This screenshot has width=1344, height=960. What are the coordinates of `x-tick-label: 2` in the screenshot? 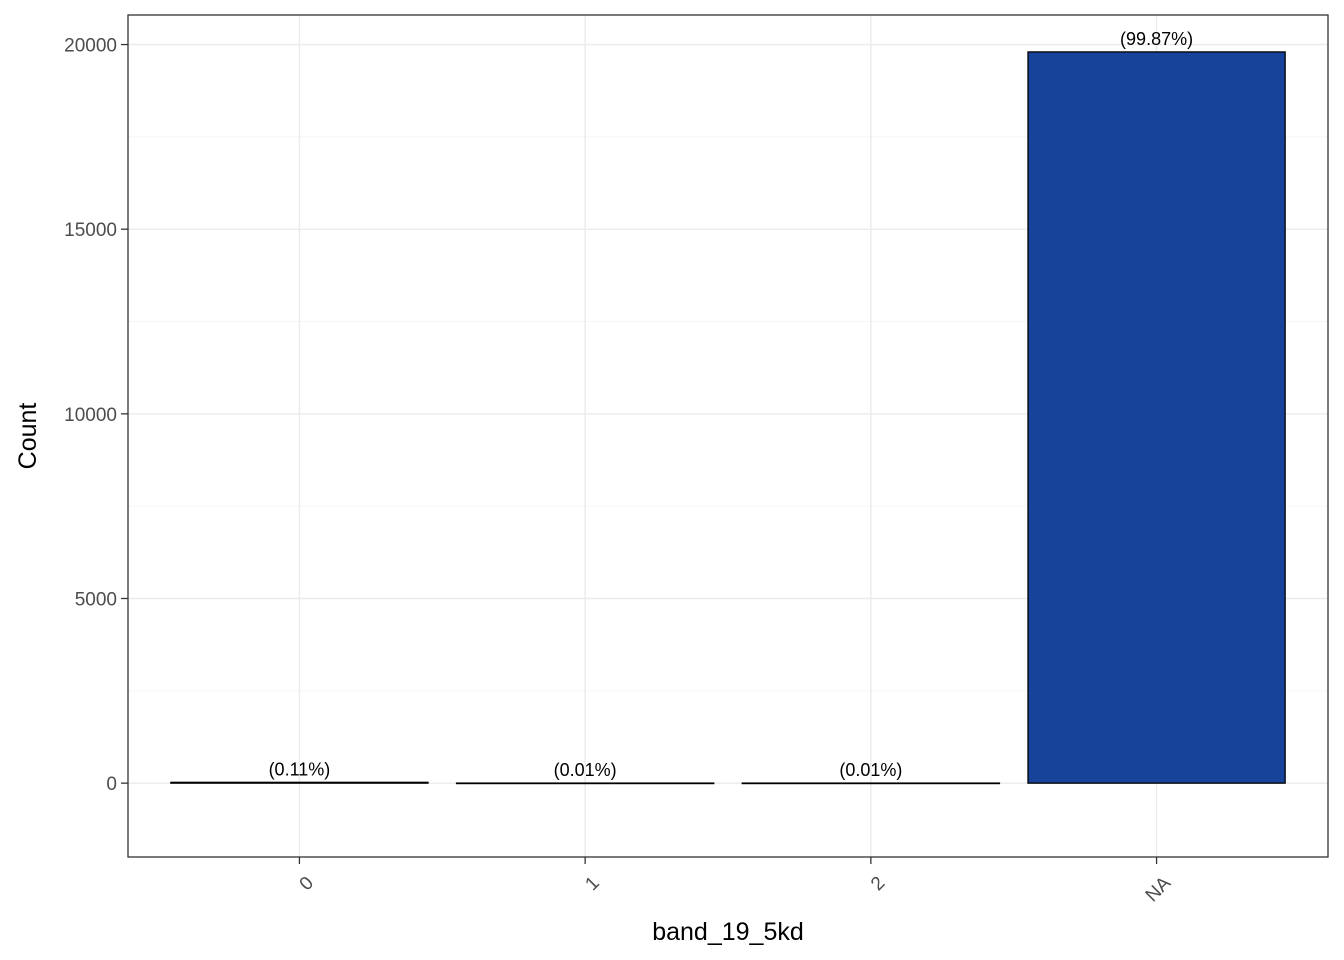 It's located at (878, 884).